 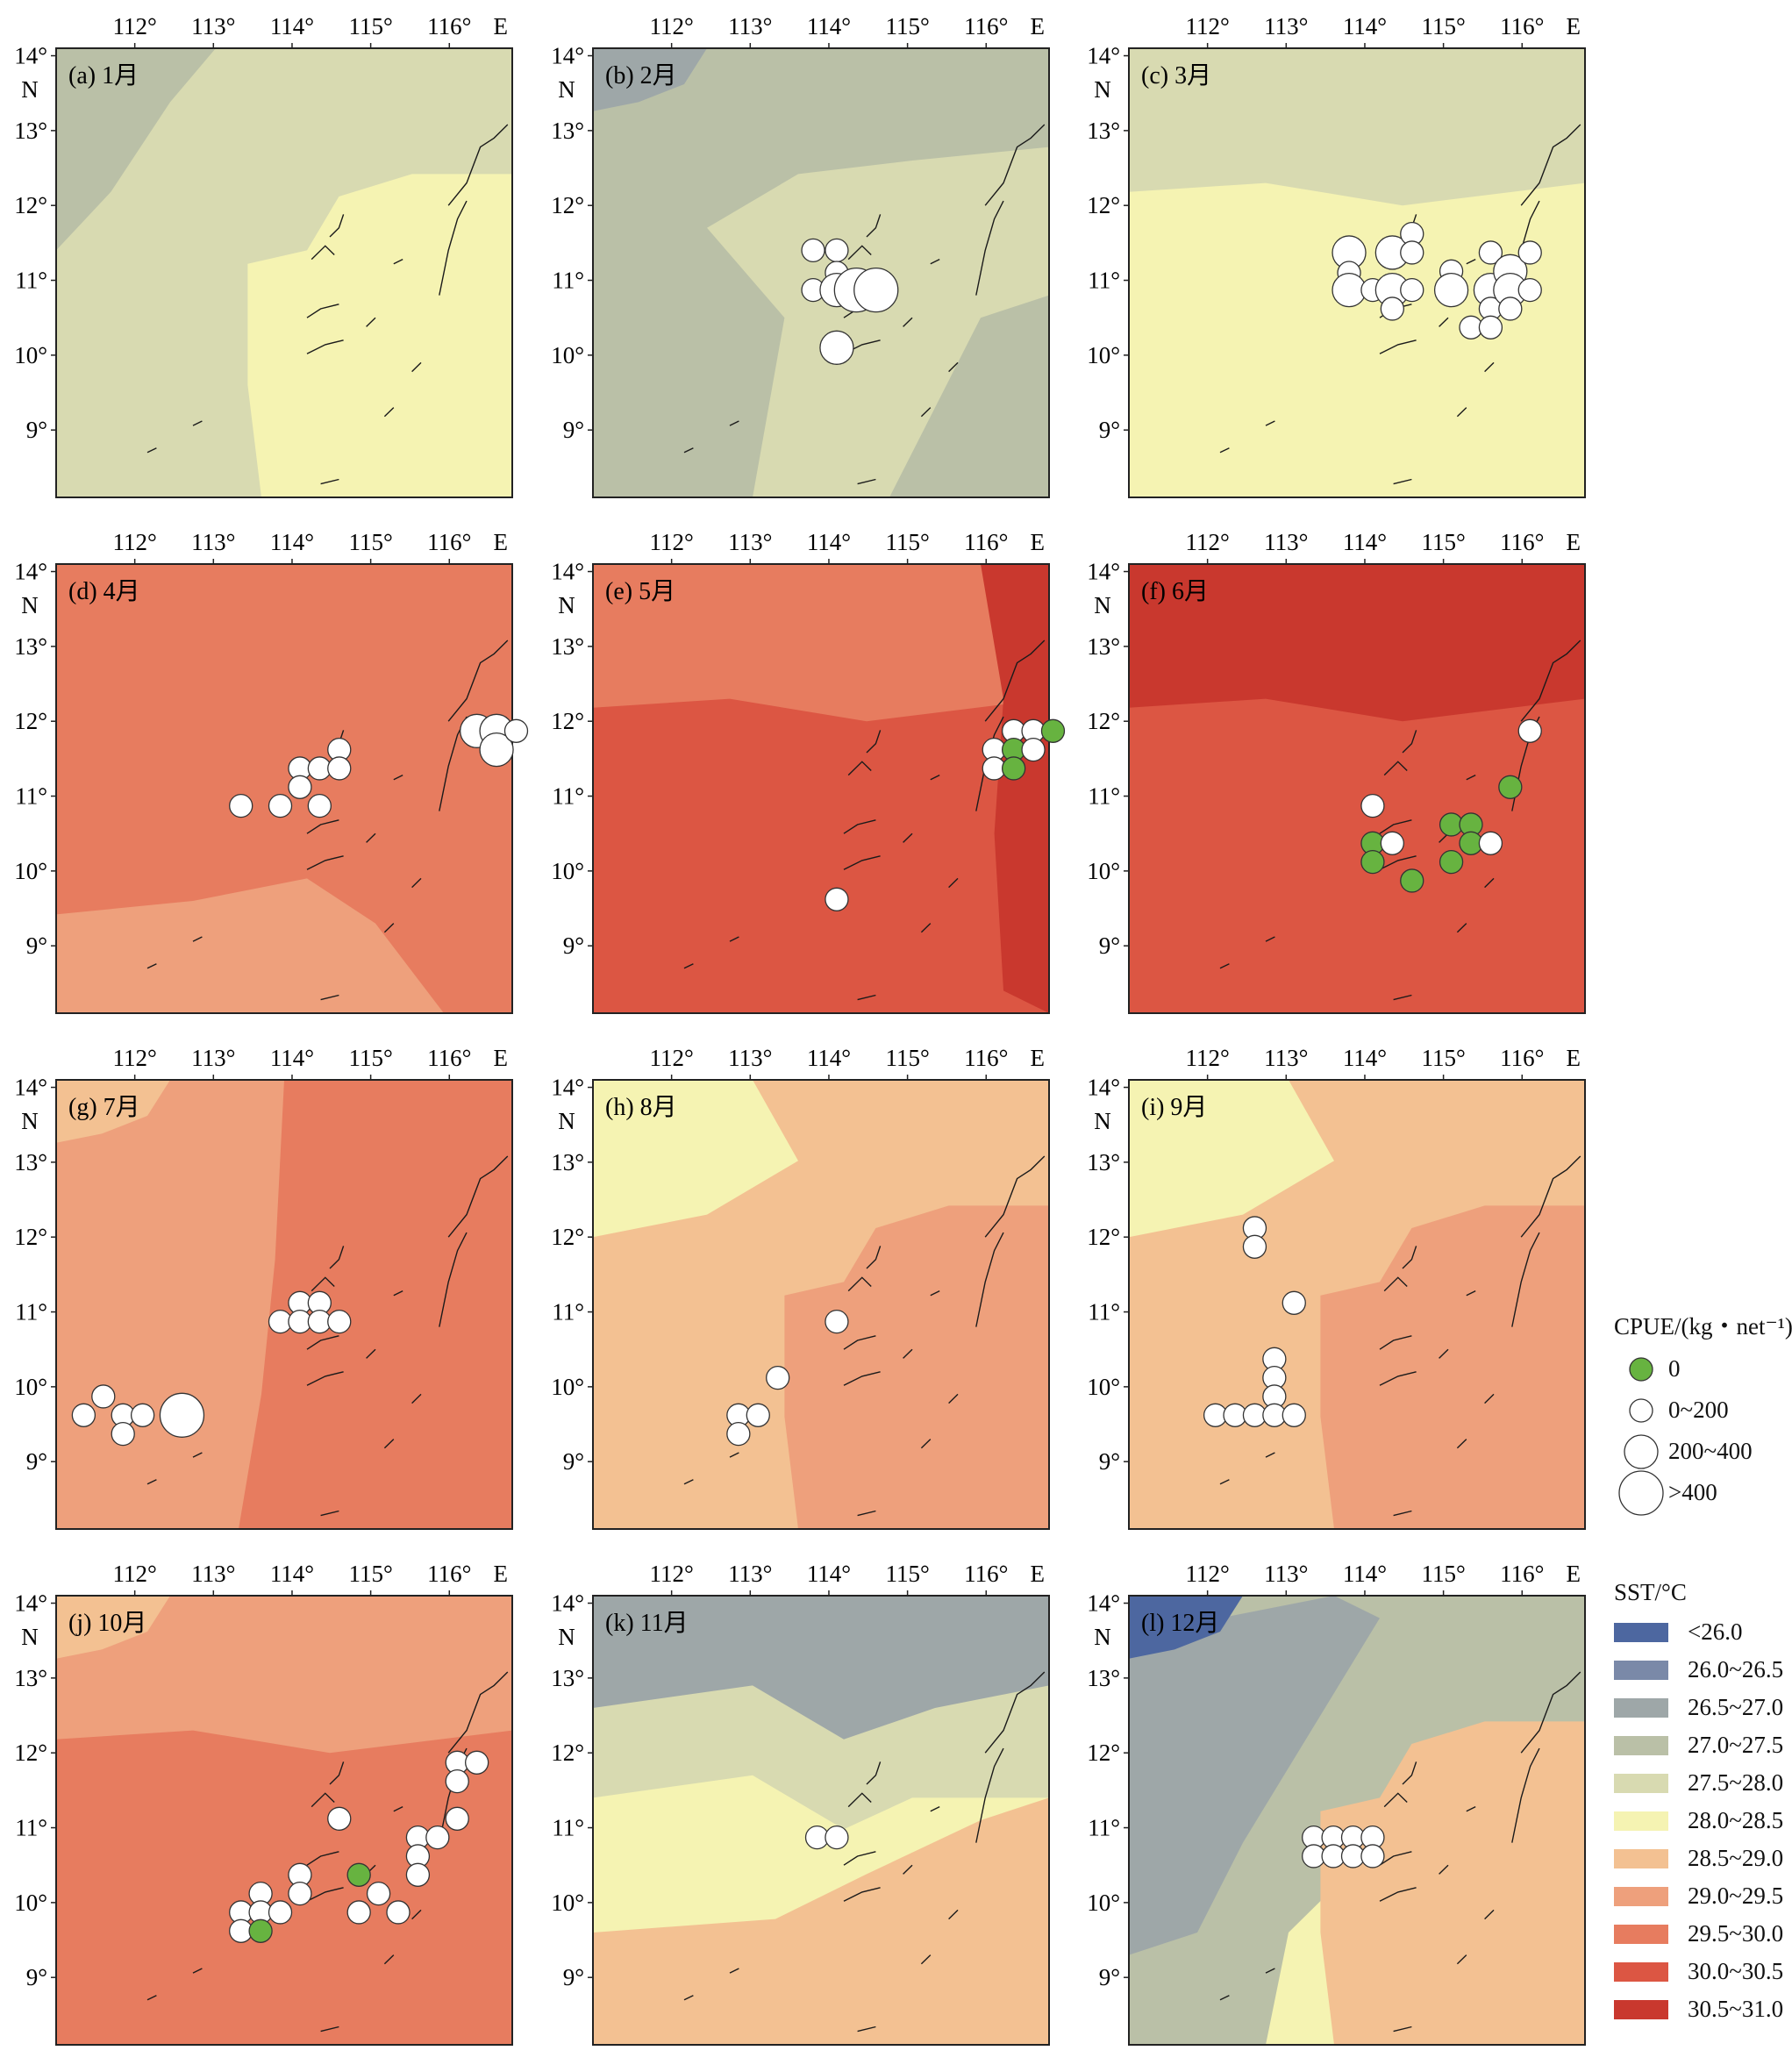 What do you see at coordinates (1736, 1707) in the screenshot?
I see `sst-legend-label: 26.5~27.0` at bounding box center [1736, 1707].